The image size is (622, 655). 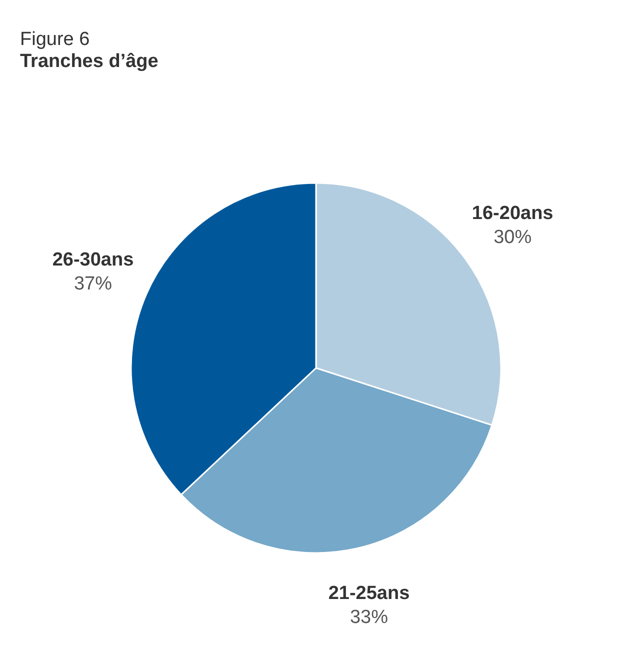 I want to click on chart-title: Figure 6, so click(x=55, y=39).